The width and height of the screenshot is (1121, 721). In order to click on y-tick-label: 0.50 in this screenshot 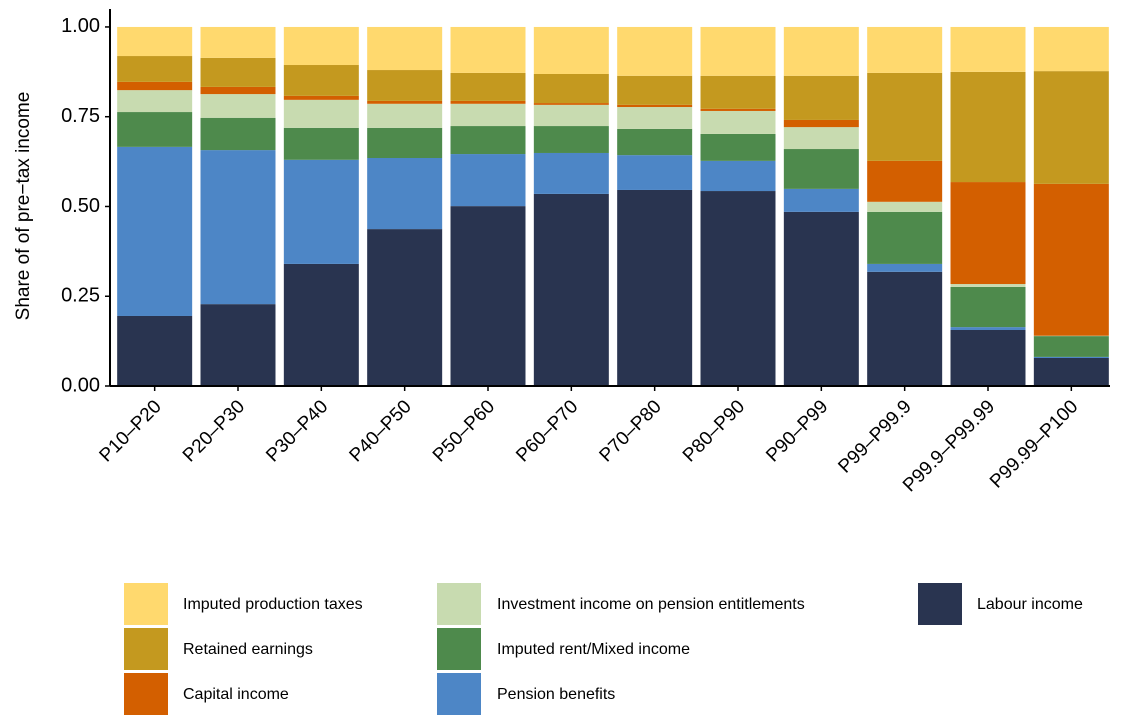, I will do `click(80, 206)`.